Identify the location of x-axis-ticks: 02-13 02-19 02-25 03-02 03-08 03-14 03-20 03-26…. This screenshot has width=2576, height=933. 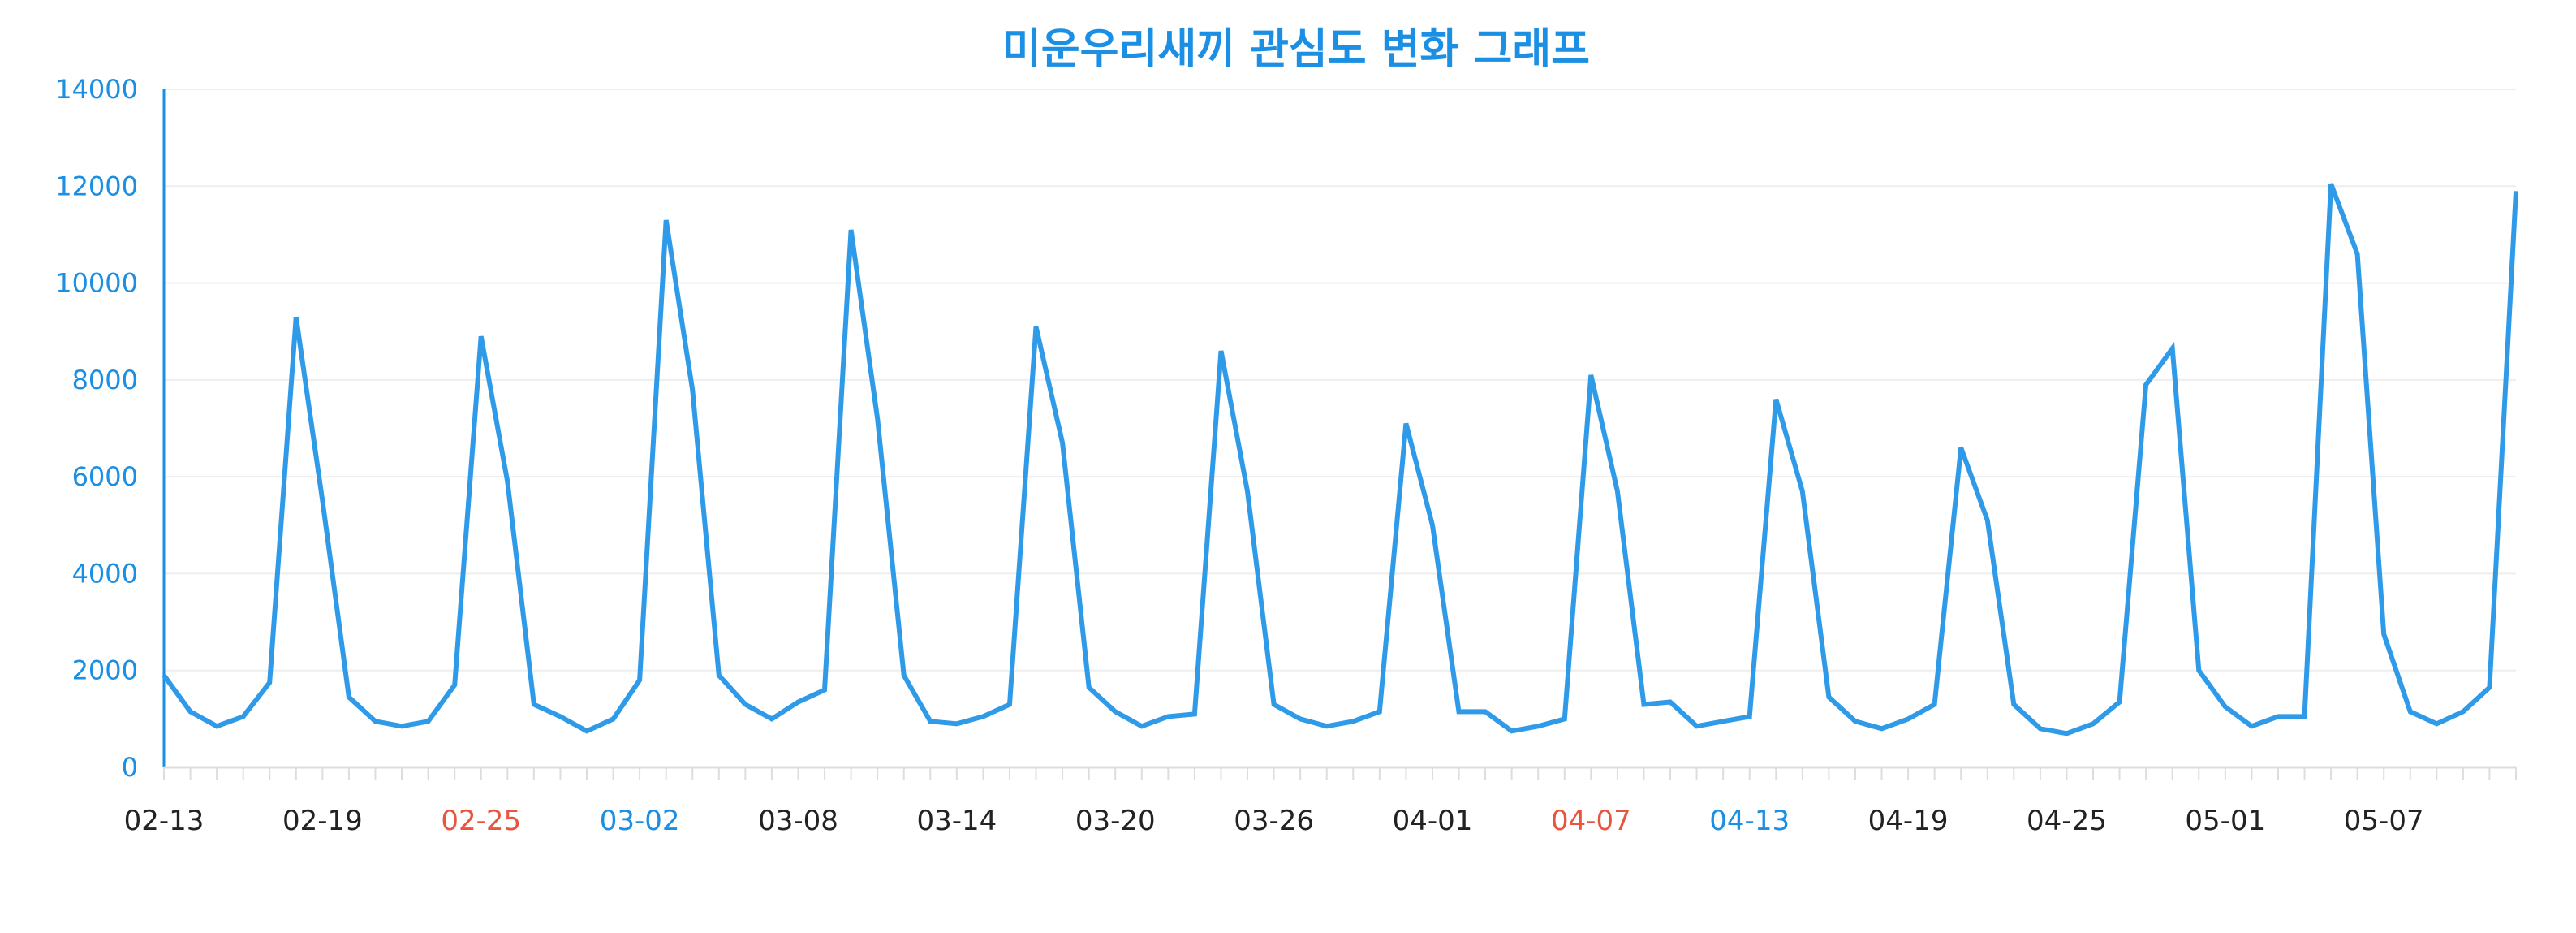
(1274, 821).